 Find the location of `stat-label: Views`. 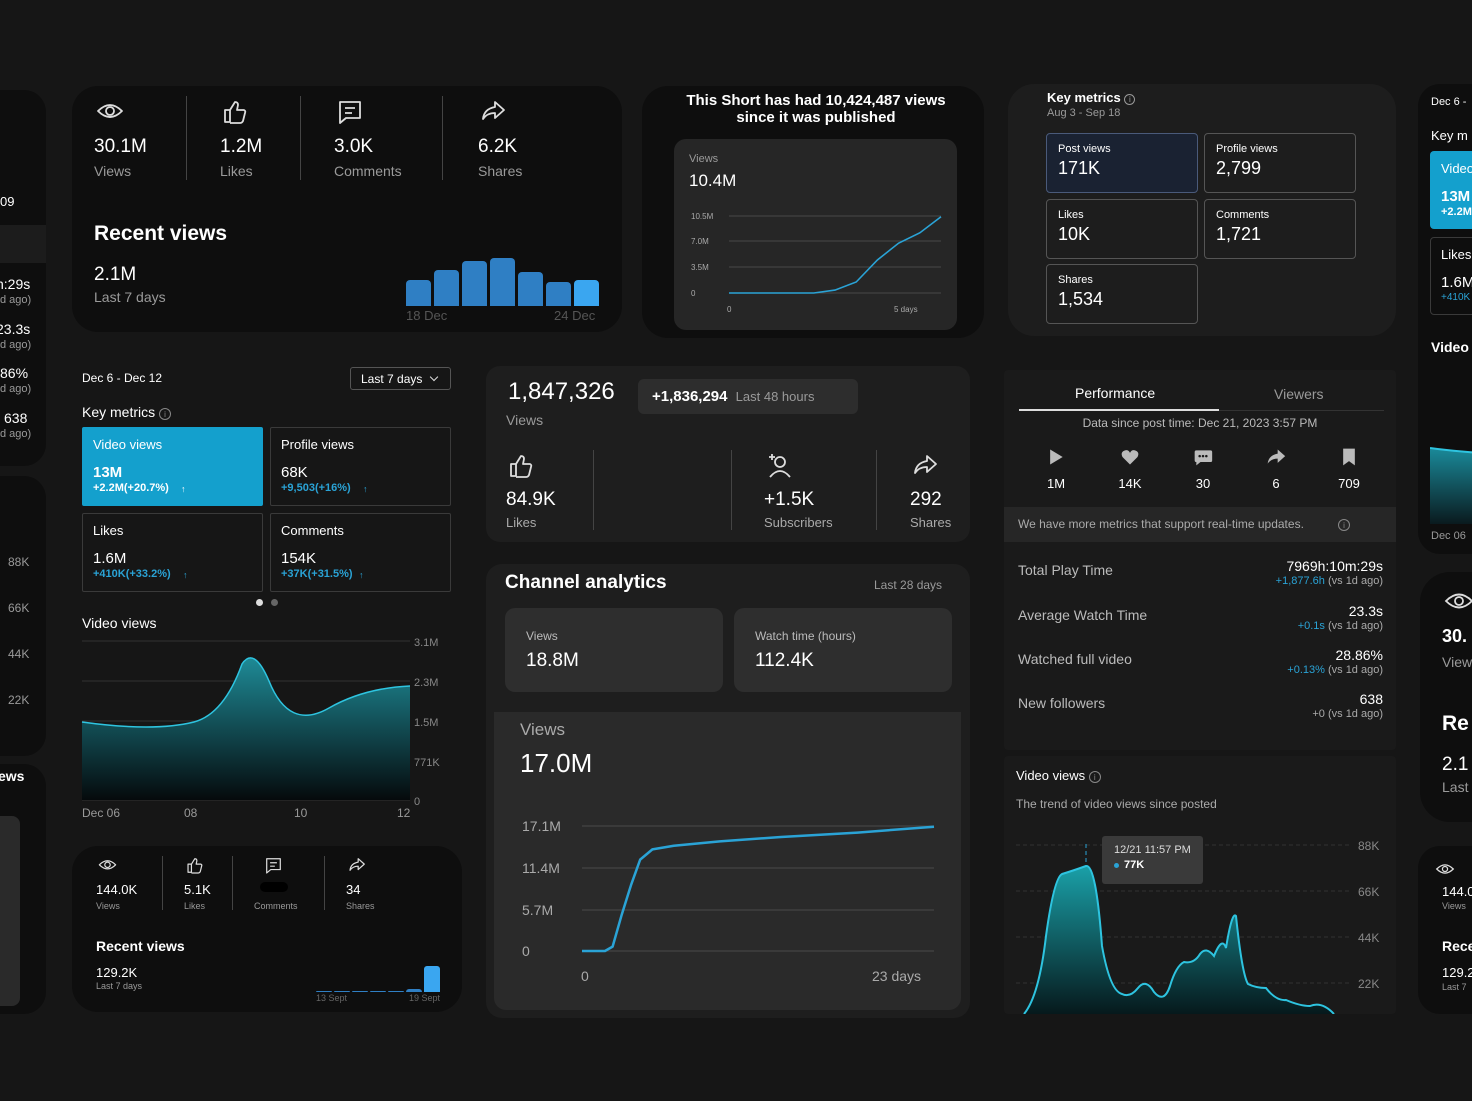

stat-label: Views is located at coordinates (108, 906).